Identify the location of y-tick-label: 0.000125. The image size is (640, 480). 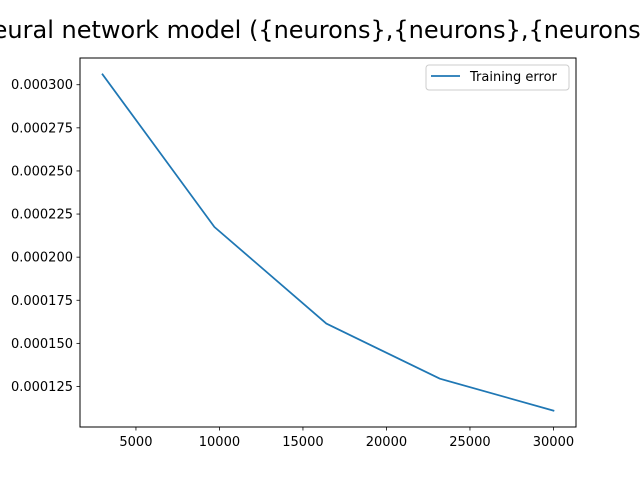
(42, 387).